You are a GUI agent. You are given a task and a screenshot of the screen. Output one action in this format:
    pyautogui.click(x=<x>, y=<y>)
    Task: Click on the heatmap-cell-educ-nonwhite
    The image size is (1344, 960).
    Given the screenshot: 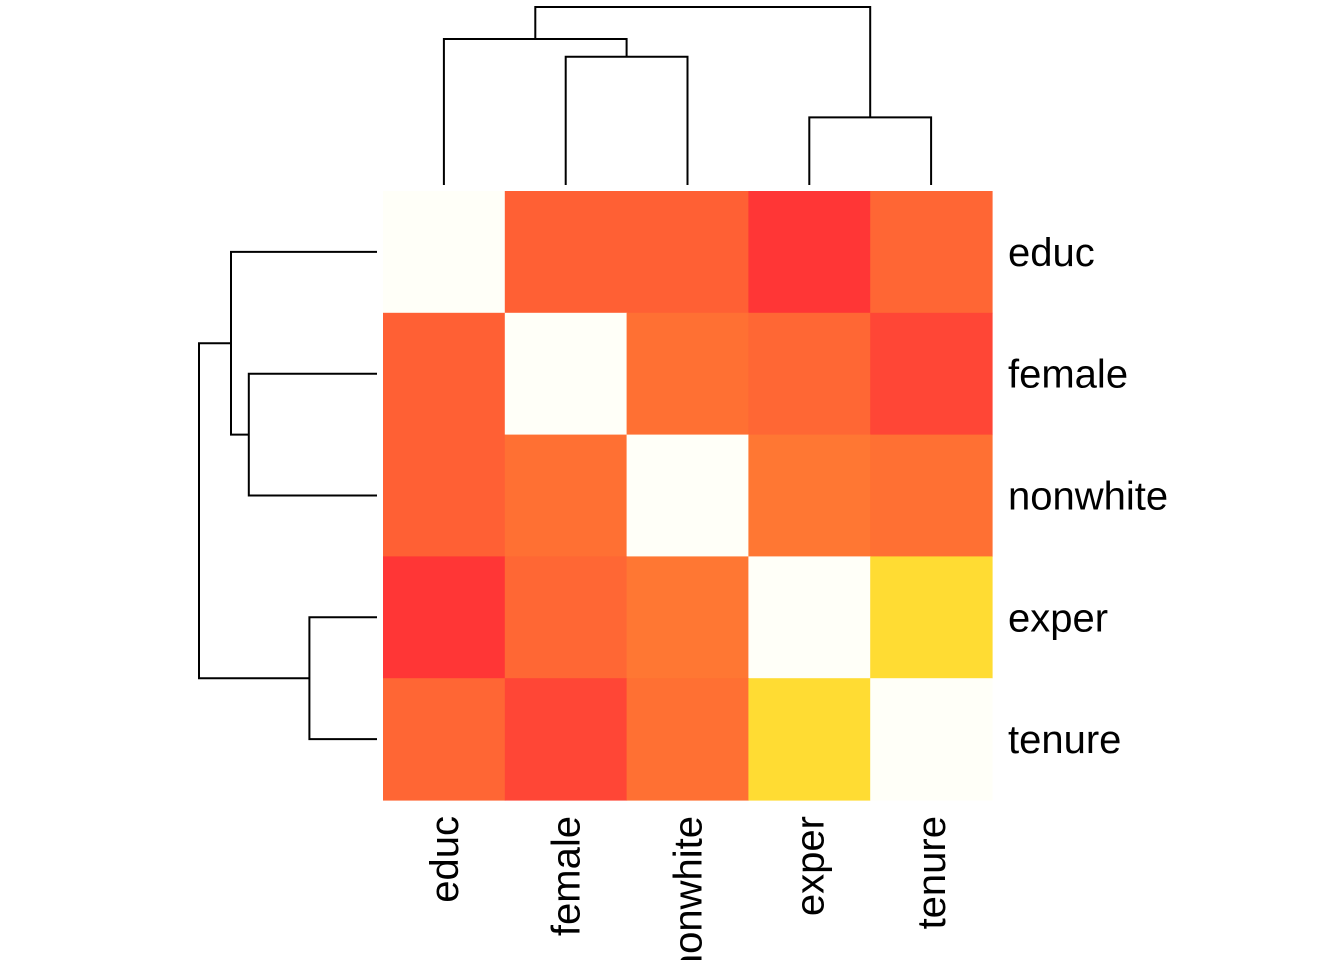 What is the action you would take?
    pyautogui.click(x=687, y=252)
    